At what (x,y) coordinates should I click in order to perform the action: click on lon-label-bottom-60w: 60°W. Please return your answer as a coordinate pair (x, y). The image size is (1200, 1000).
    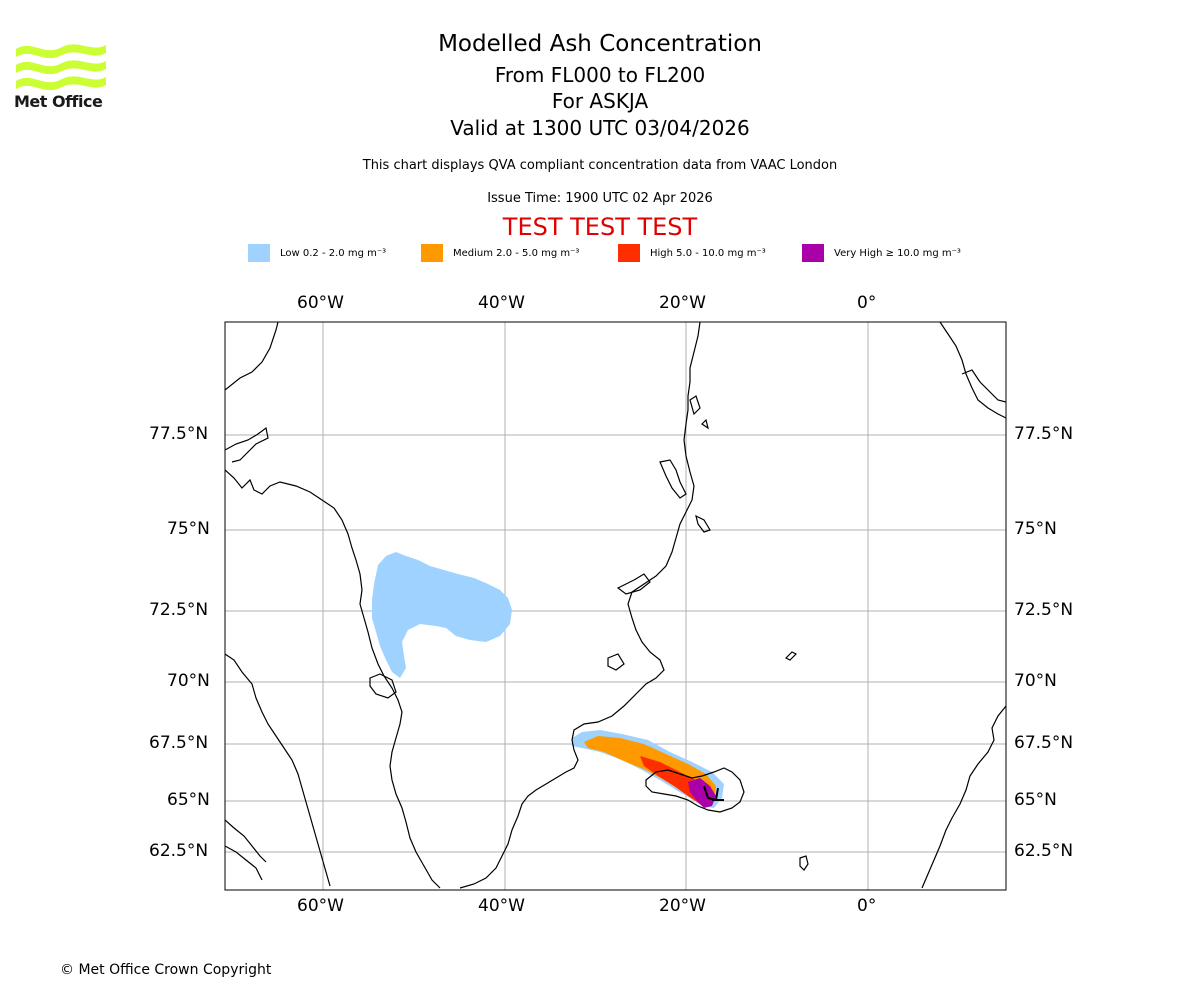
    Looking at the image, I should click on (320, 906).